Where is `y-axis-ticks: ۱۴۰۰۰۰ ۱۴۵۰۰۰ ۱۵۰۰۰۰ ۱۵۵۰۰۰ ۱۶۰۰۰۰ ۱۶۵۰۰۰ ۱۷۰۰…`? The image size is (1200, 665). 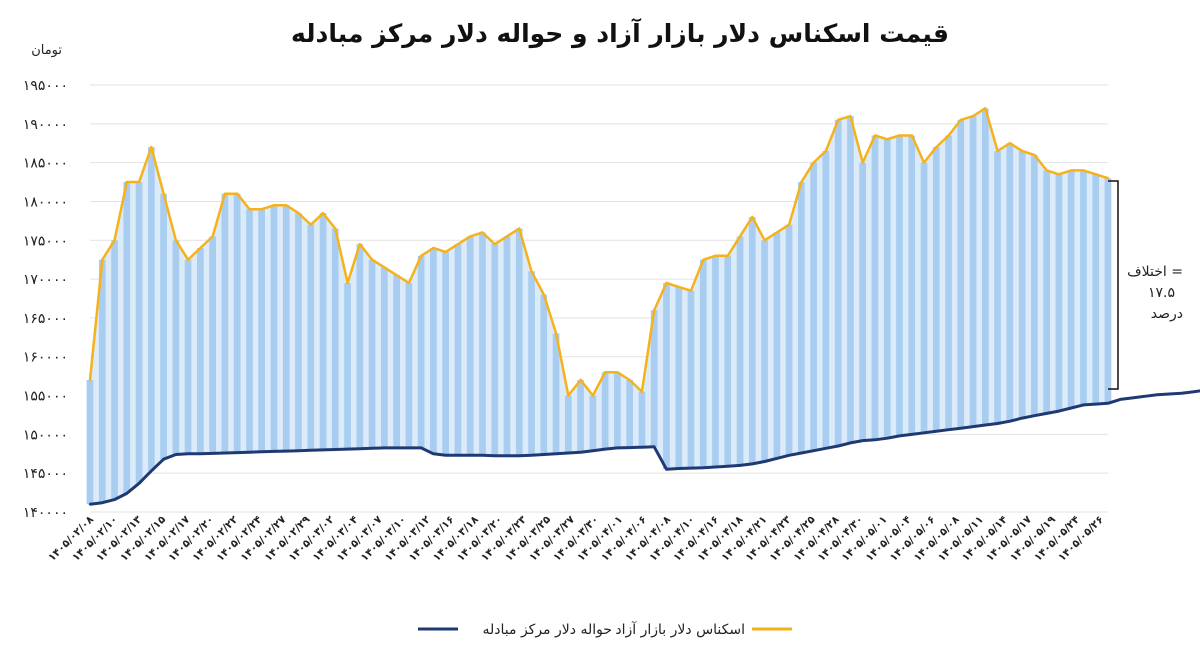 y-axis-ticks: ۱۴۰۰۰۰ ۱۴۵۰۰۰ ۱۵۰۰۰۰ ۱۵۵۰۰۰ ۱۶۰۰۰۰ ۱۶۵۰۰۰ ۱۷۰۰… is located at coordinates (45, 299).